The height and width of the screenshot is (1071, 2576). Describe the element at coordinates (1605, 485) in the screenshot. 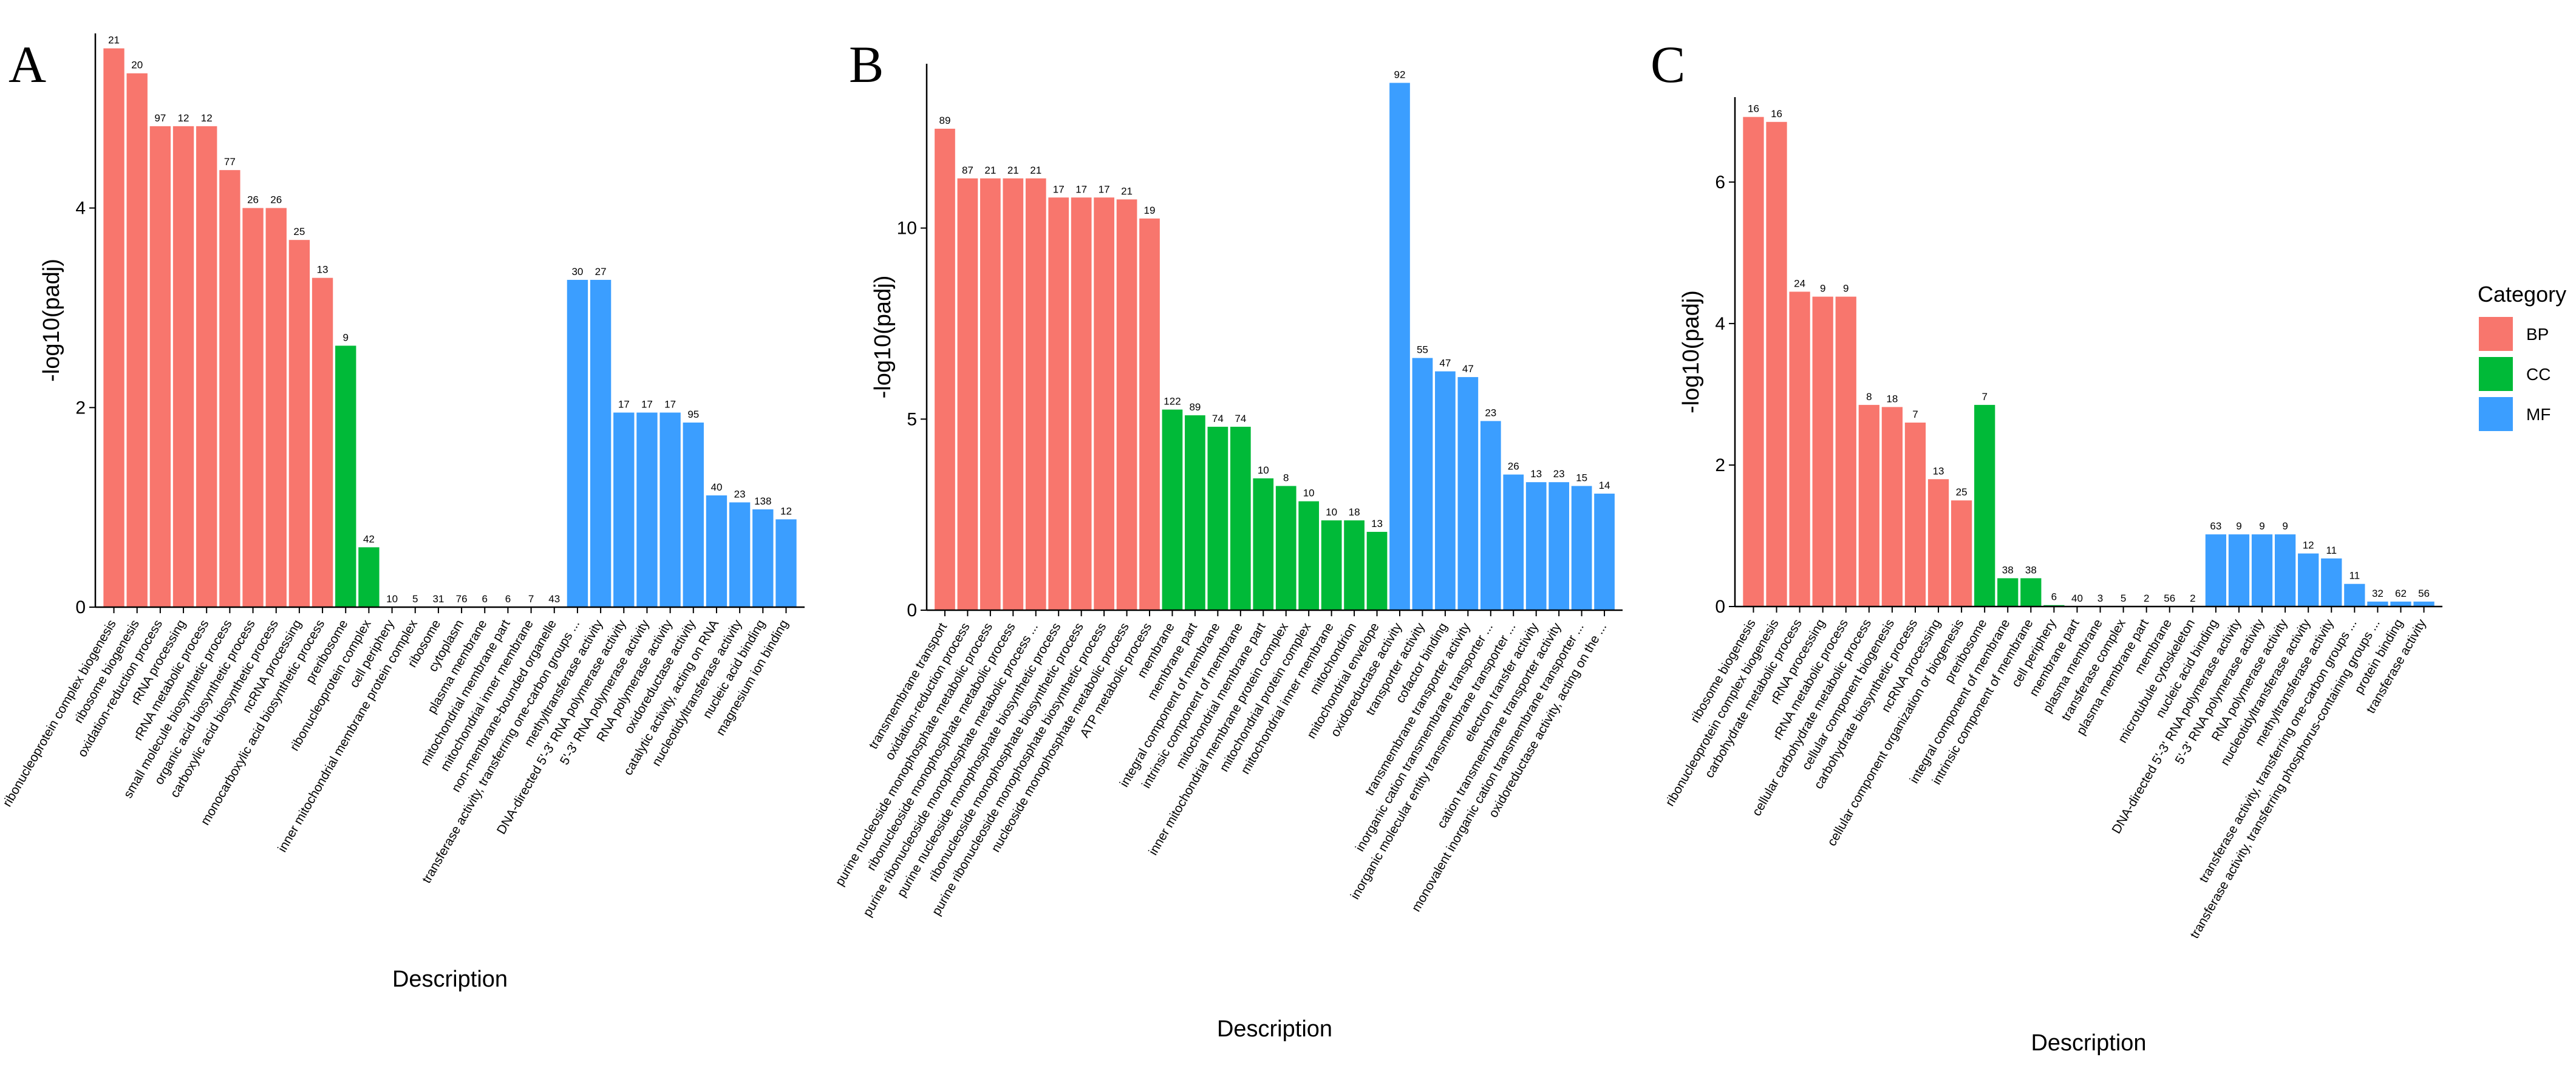

I see `count-label: 14` at that location.